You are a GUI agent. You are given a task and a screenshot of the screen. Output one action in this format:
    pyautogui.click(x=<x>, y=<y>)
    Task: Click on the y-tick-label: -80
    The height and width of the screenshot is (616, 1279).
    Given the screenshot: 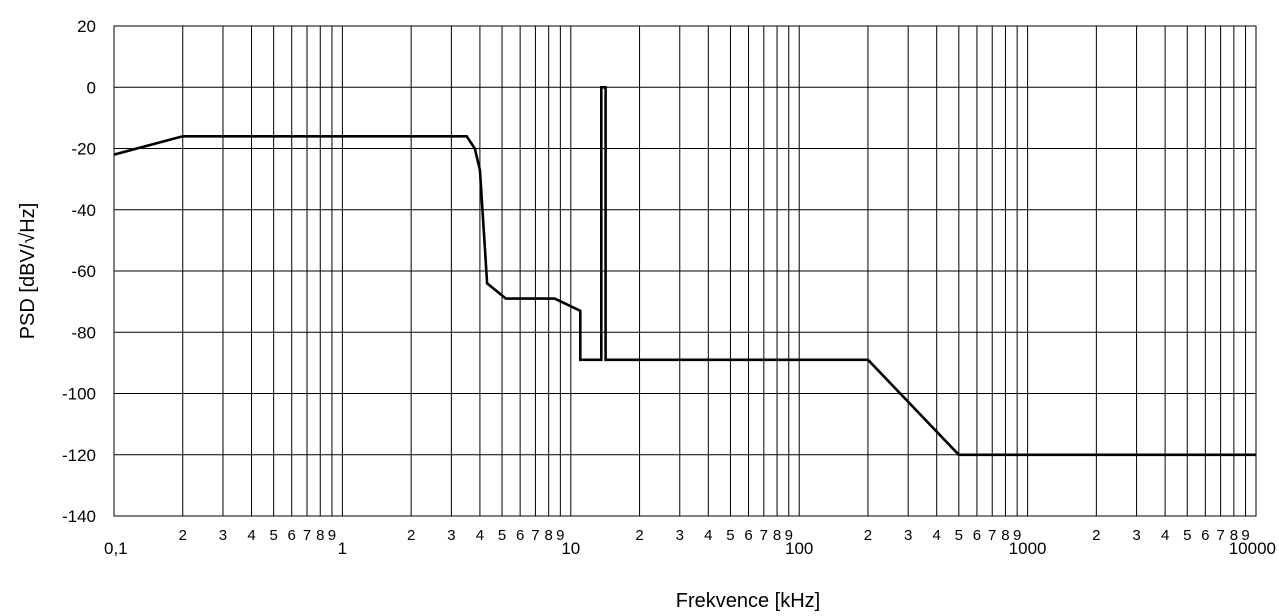 What is the action you would take?
    pyautogui.click(x=83, y=332)
    